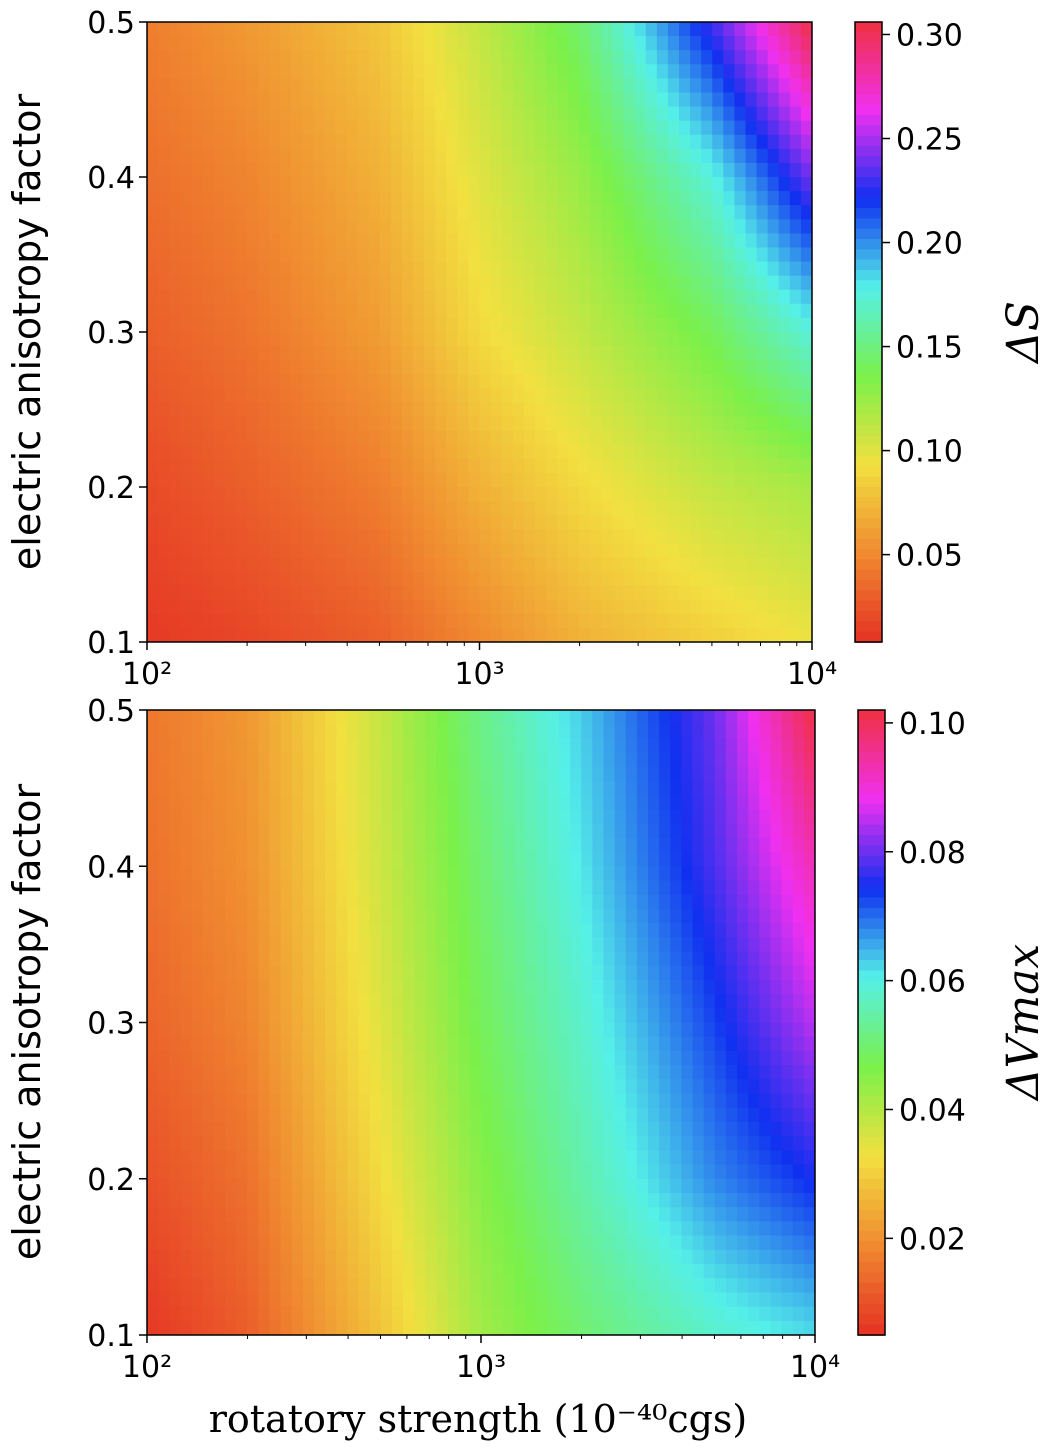 The image size is (1054, 1456). What do you see at coordinates (147, 674) in the screenshot?
I see `x-tick-label: 10²` at bounding box center [147, 674].